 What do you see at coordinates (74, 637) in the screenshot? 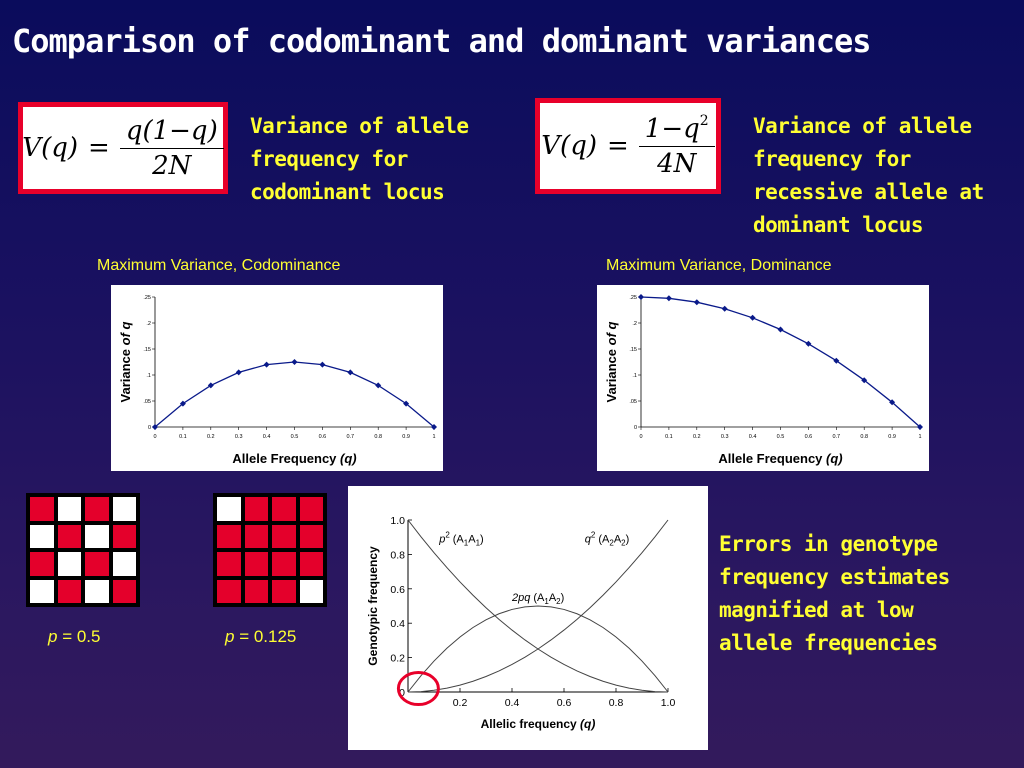
I see `grid-label-p-0-5: p = 0.5` at bounding box center [74, 637].